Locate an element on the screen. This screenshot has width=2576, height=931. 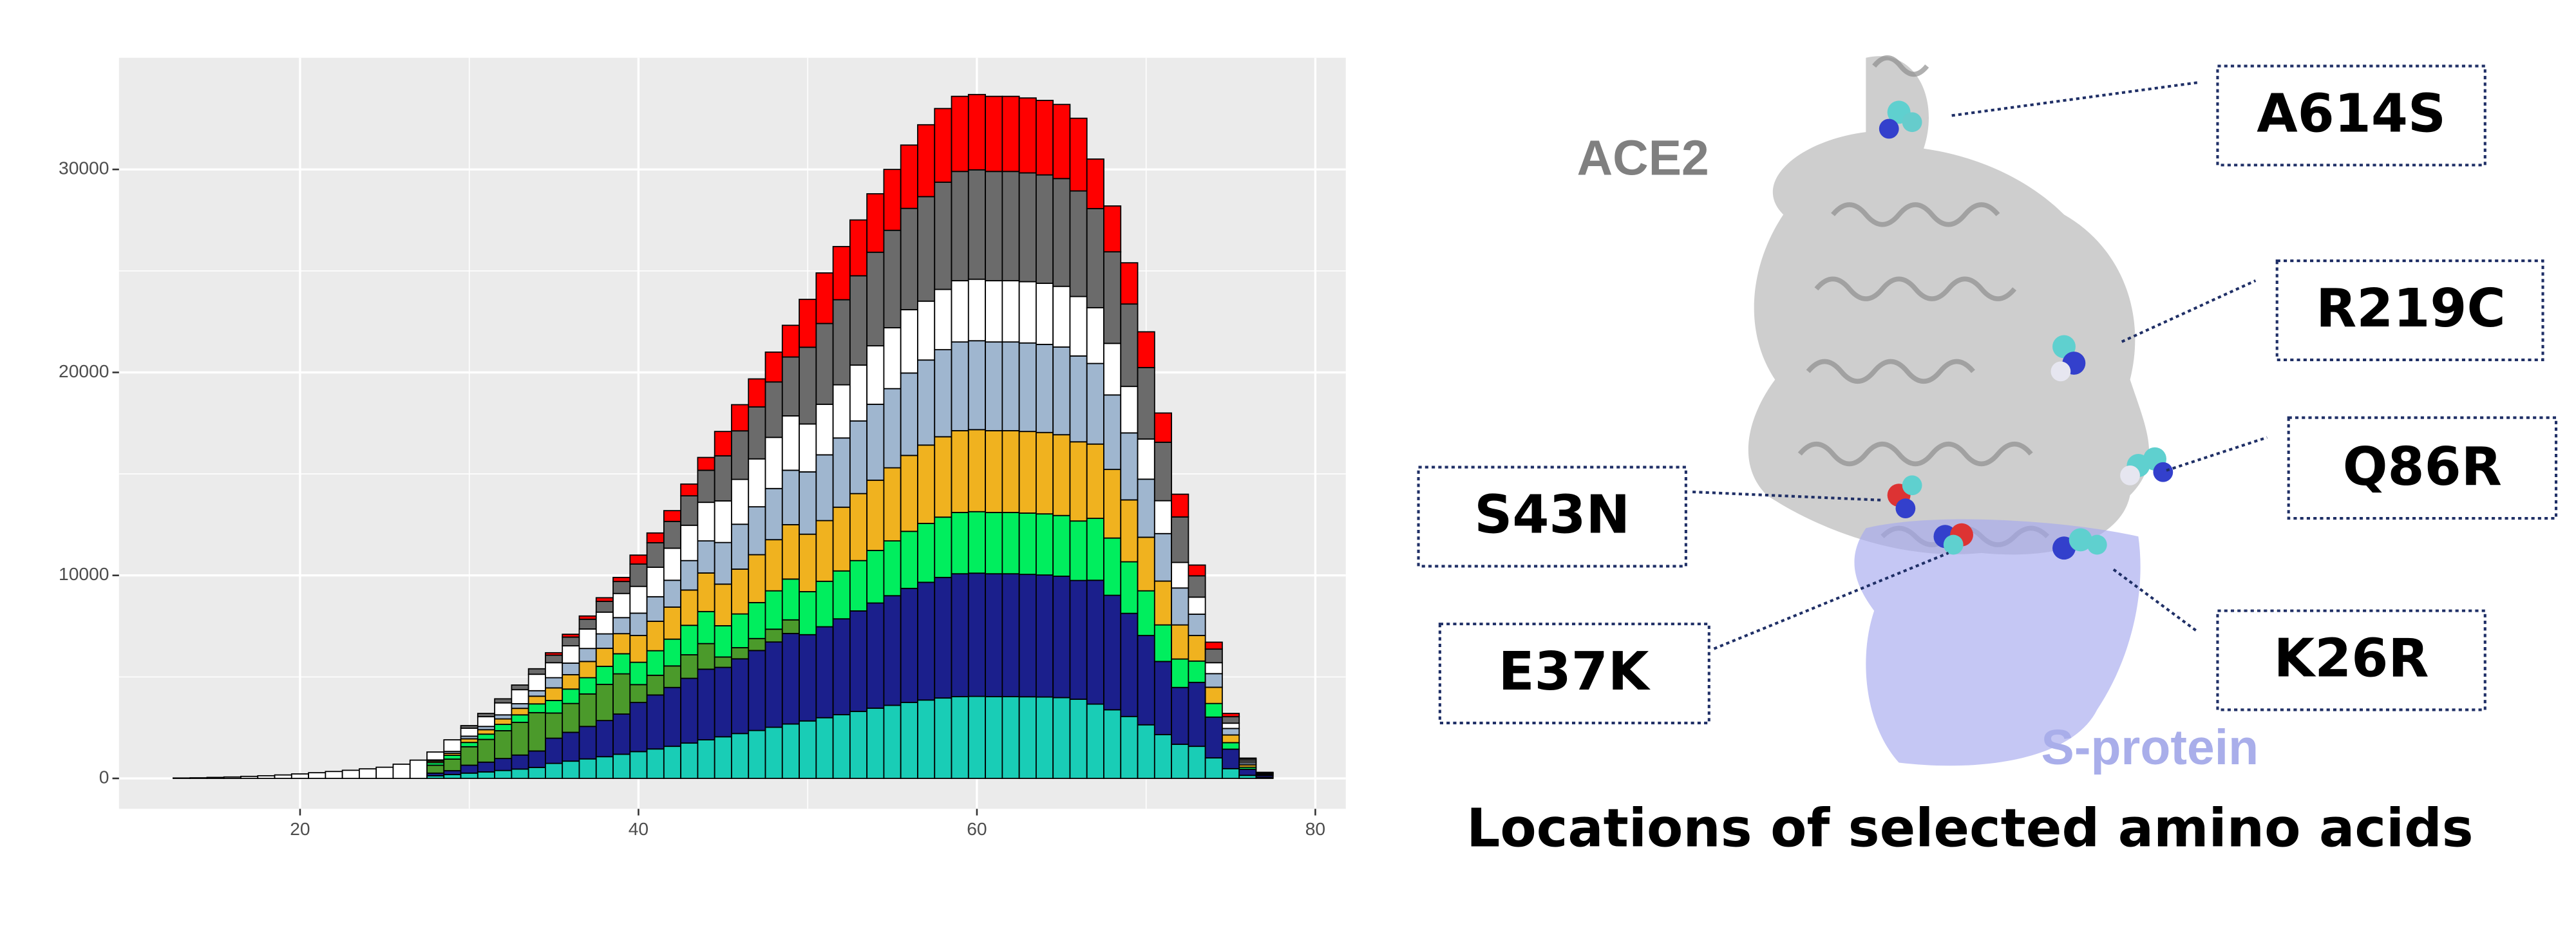
protein-label: ACE2 is located at coordinates (1643, 159).